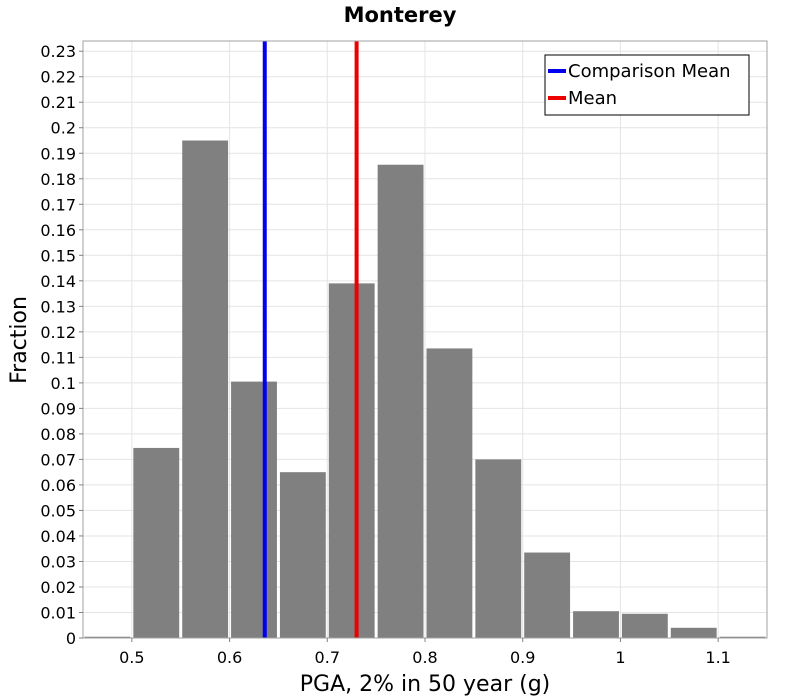  Describe the element at coordinates (58, 77) in the screenshot. I see `y-tick-label: 0.22` at that location.